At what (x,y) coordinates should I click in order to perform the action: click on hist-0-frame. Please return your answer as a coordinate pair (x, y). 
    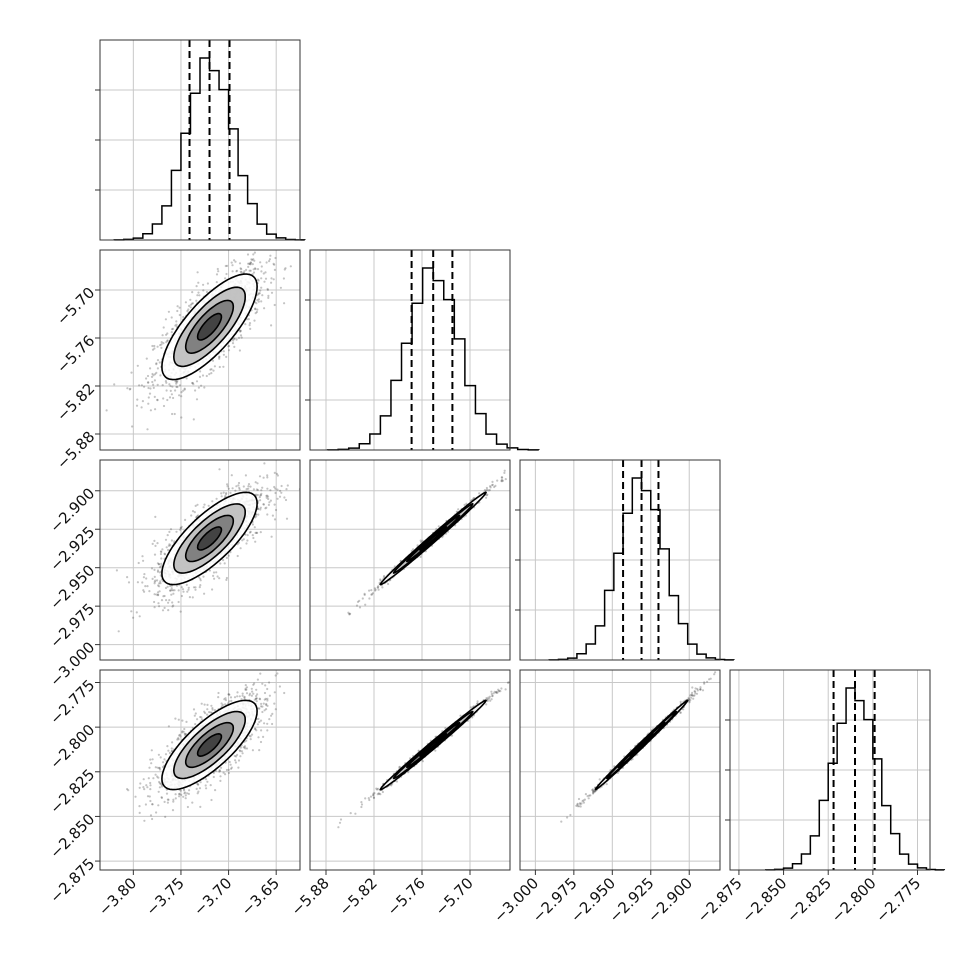
    Looking at the image, I should click on (200, 140).